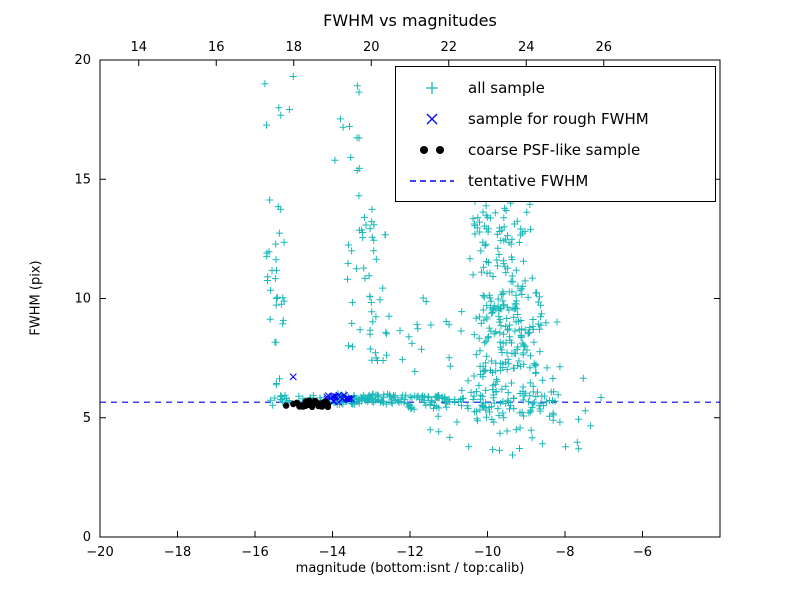 This screenshot has height=600, width=800. Describe the element at coordinates (526, 47) in the screenshot. I see `x-tick-label-top: 24` at that location.